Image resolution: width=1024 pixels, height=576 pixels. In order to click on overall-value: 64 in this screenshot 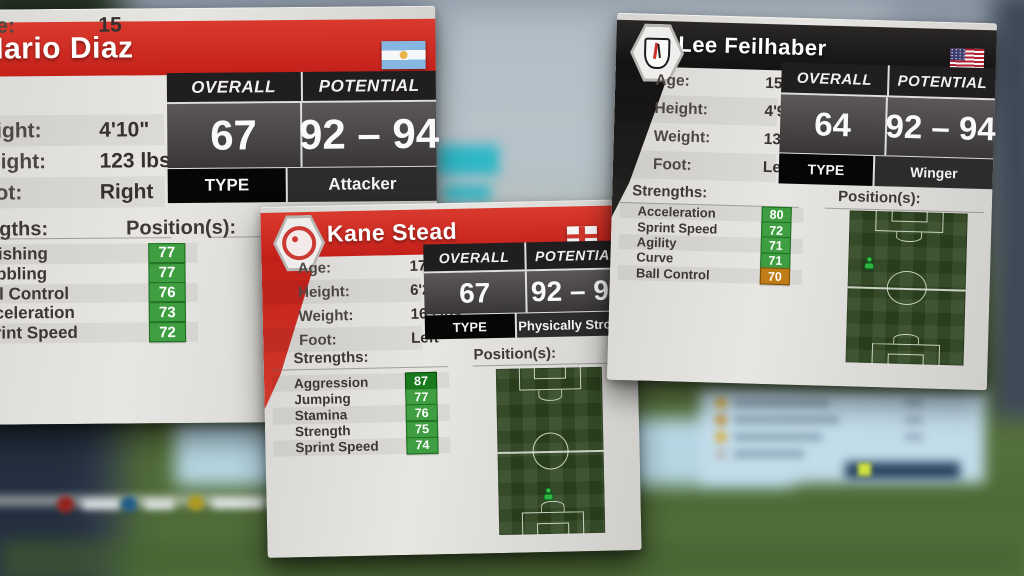, I will do `click(833, 125)`.